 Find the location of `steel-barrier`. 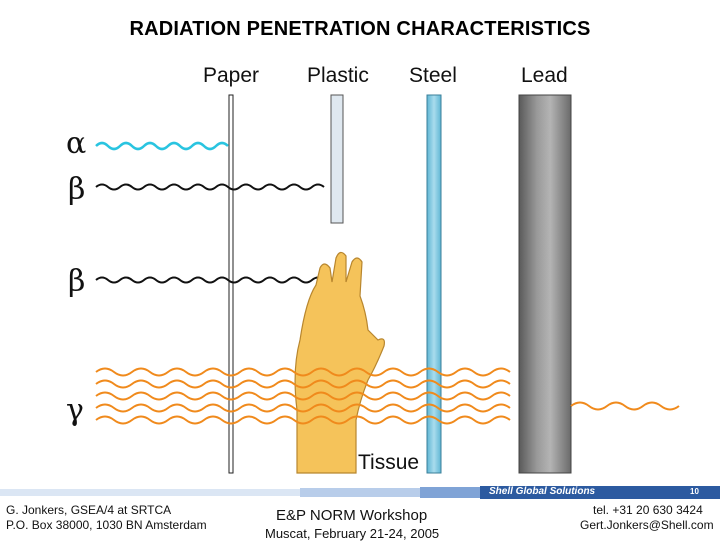

steel-barrier is located at coordinates (434, 284).